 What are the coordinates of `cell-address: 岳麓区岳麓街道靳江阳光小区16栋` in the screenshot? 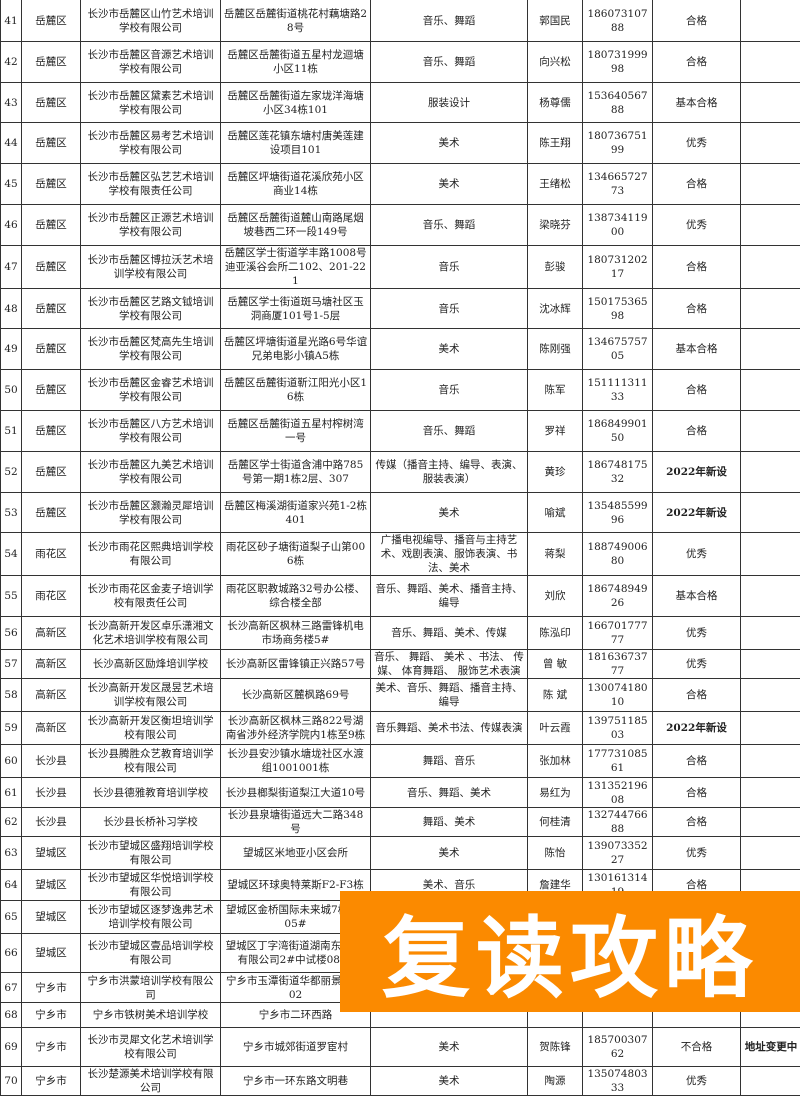 It's located at (296, 390).